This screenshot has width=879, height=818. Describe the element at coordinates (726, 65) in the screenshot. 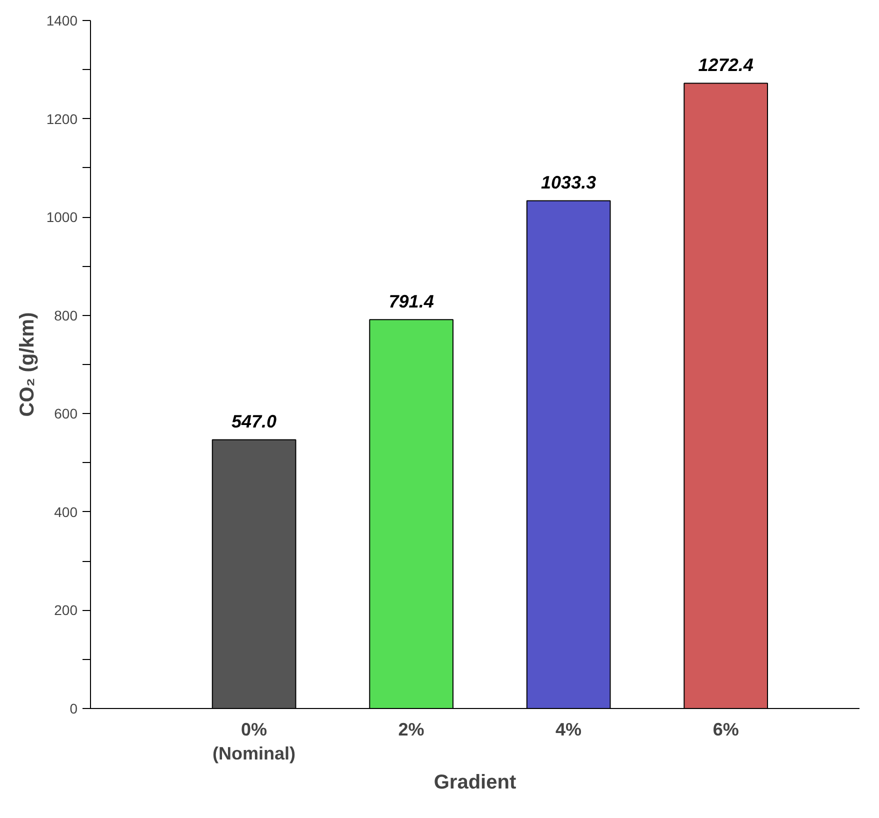

I see `data-label: 1272.4` at that location.